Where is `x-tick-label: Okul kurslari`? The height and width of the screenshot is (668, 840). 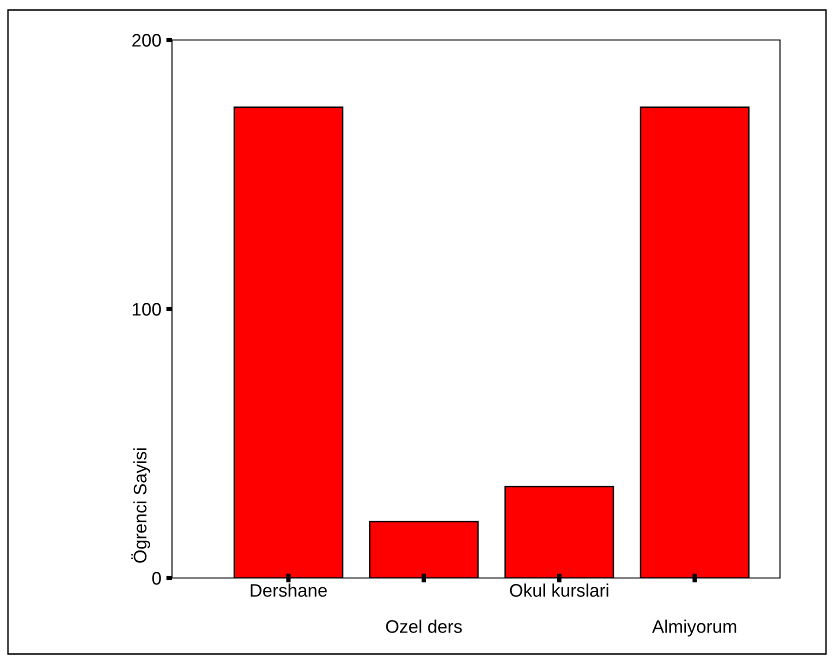 x-tick-label: Okul kurslari is located at coordinates (559, 590).